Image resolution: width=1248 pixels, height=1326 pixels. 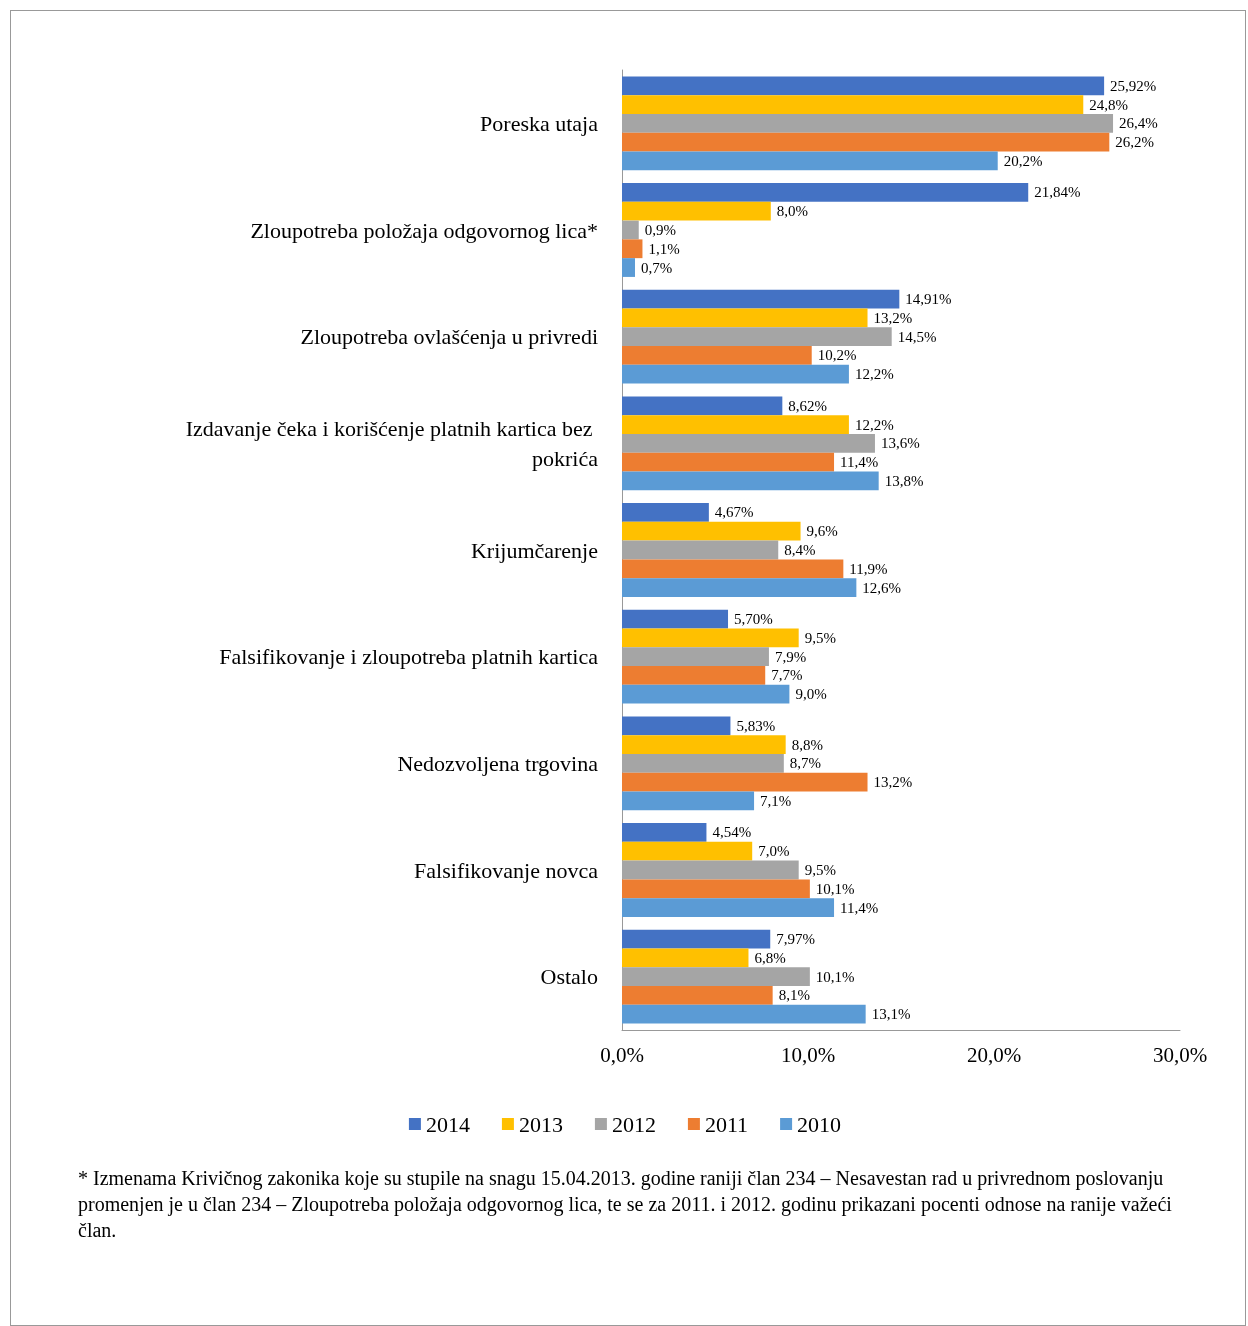 What do you see at coordinates (447, 1124) in the screenshot?
I see `legend-label: 2014` at bounding box center [447, 1124].